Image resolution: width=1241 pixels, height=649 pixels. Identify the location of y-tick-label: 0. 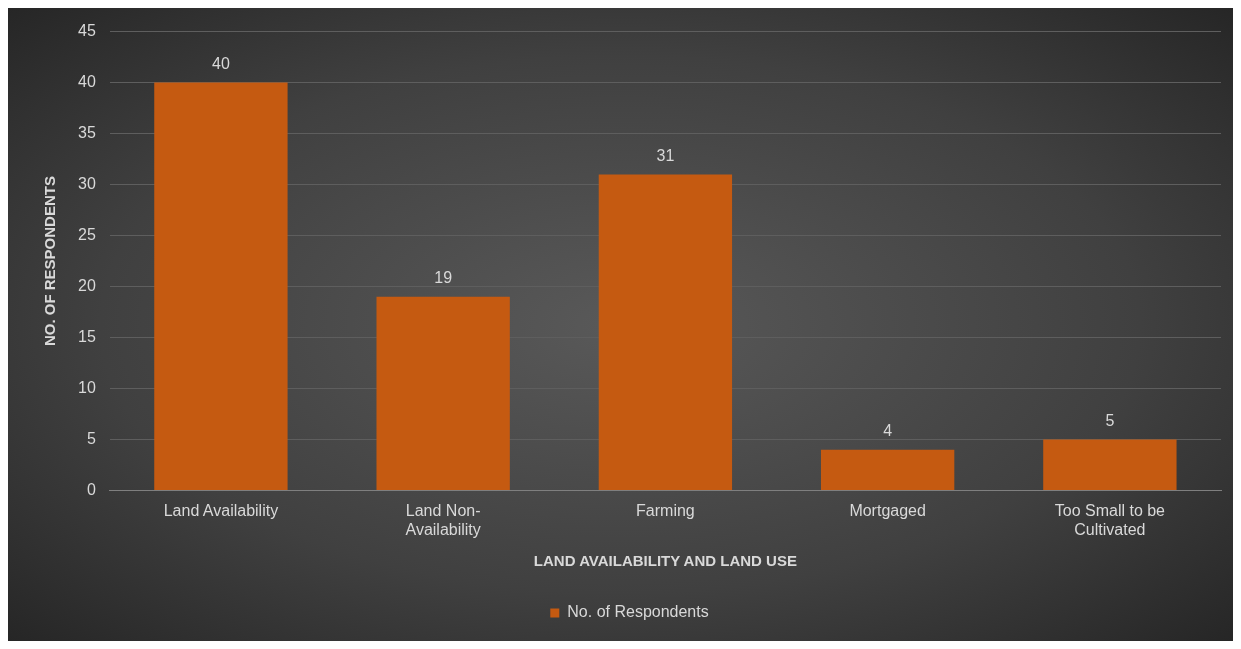
(91, 490).